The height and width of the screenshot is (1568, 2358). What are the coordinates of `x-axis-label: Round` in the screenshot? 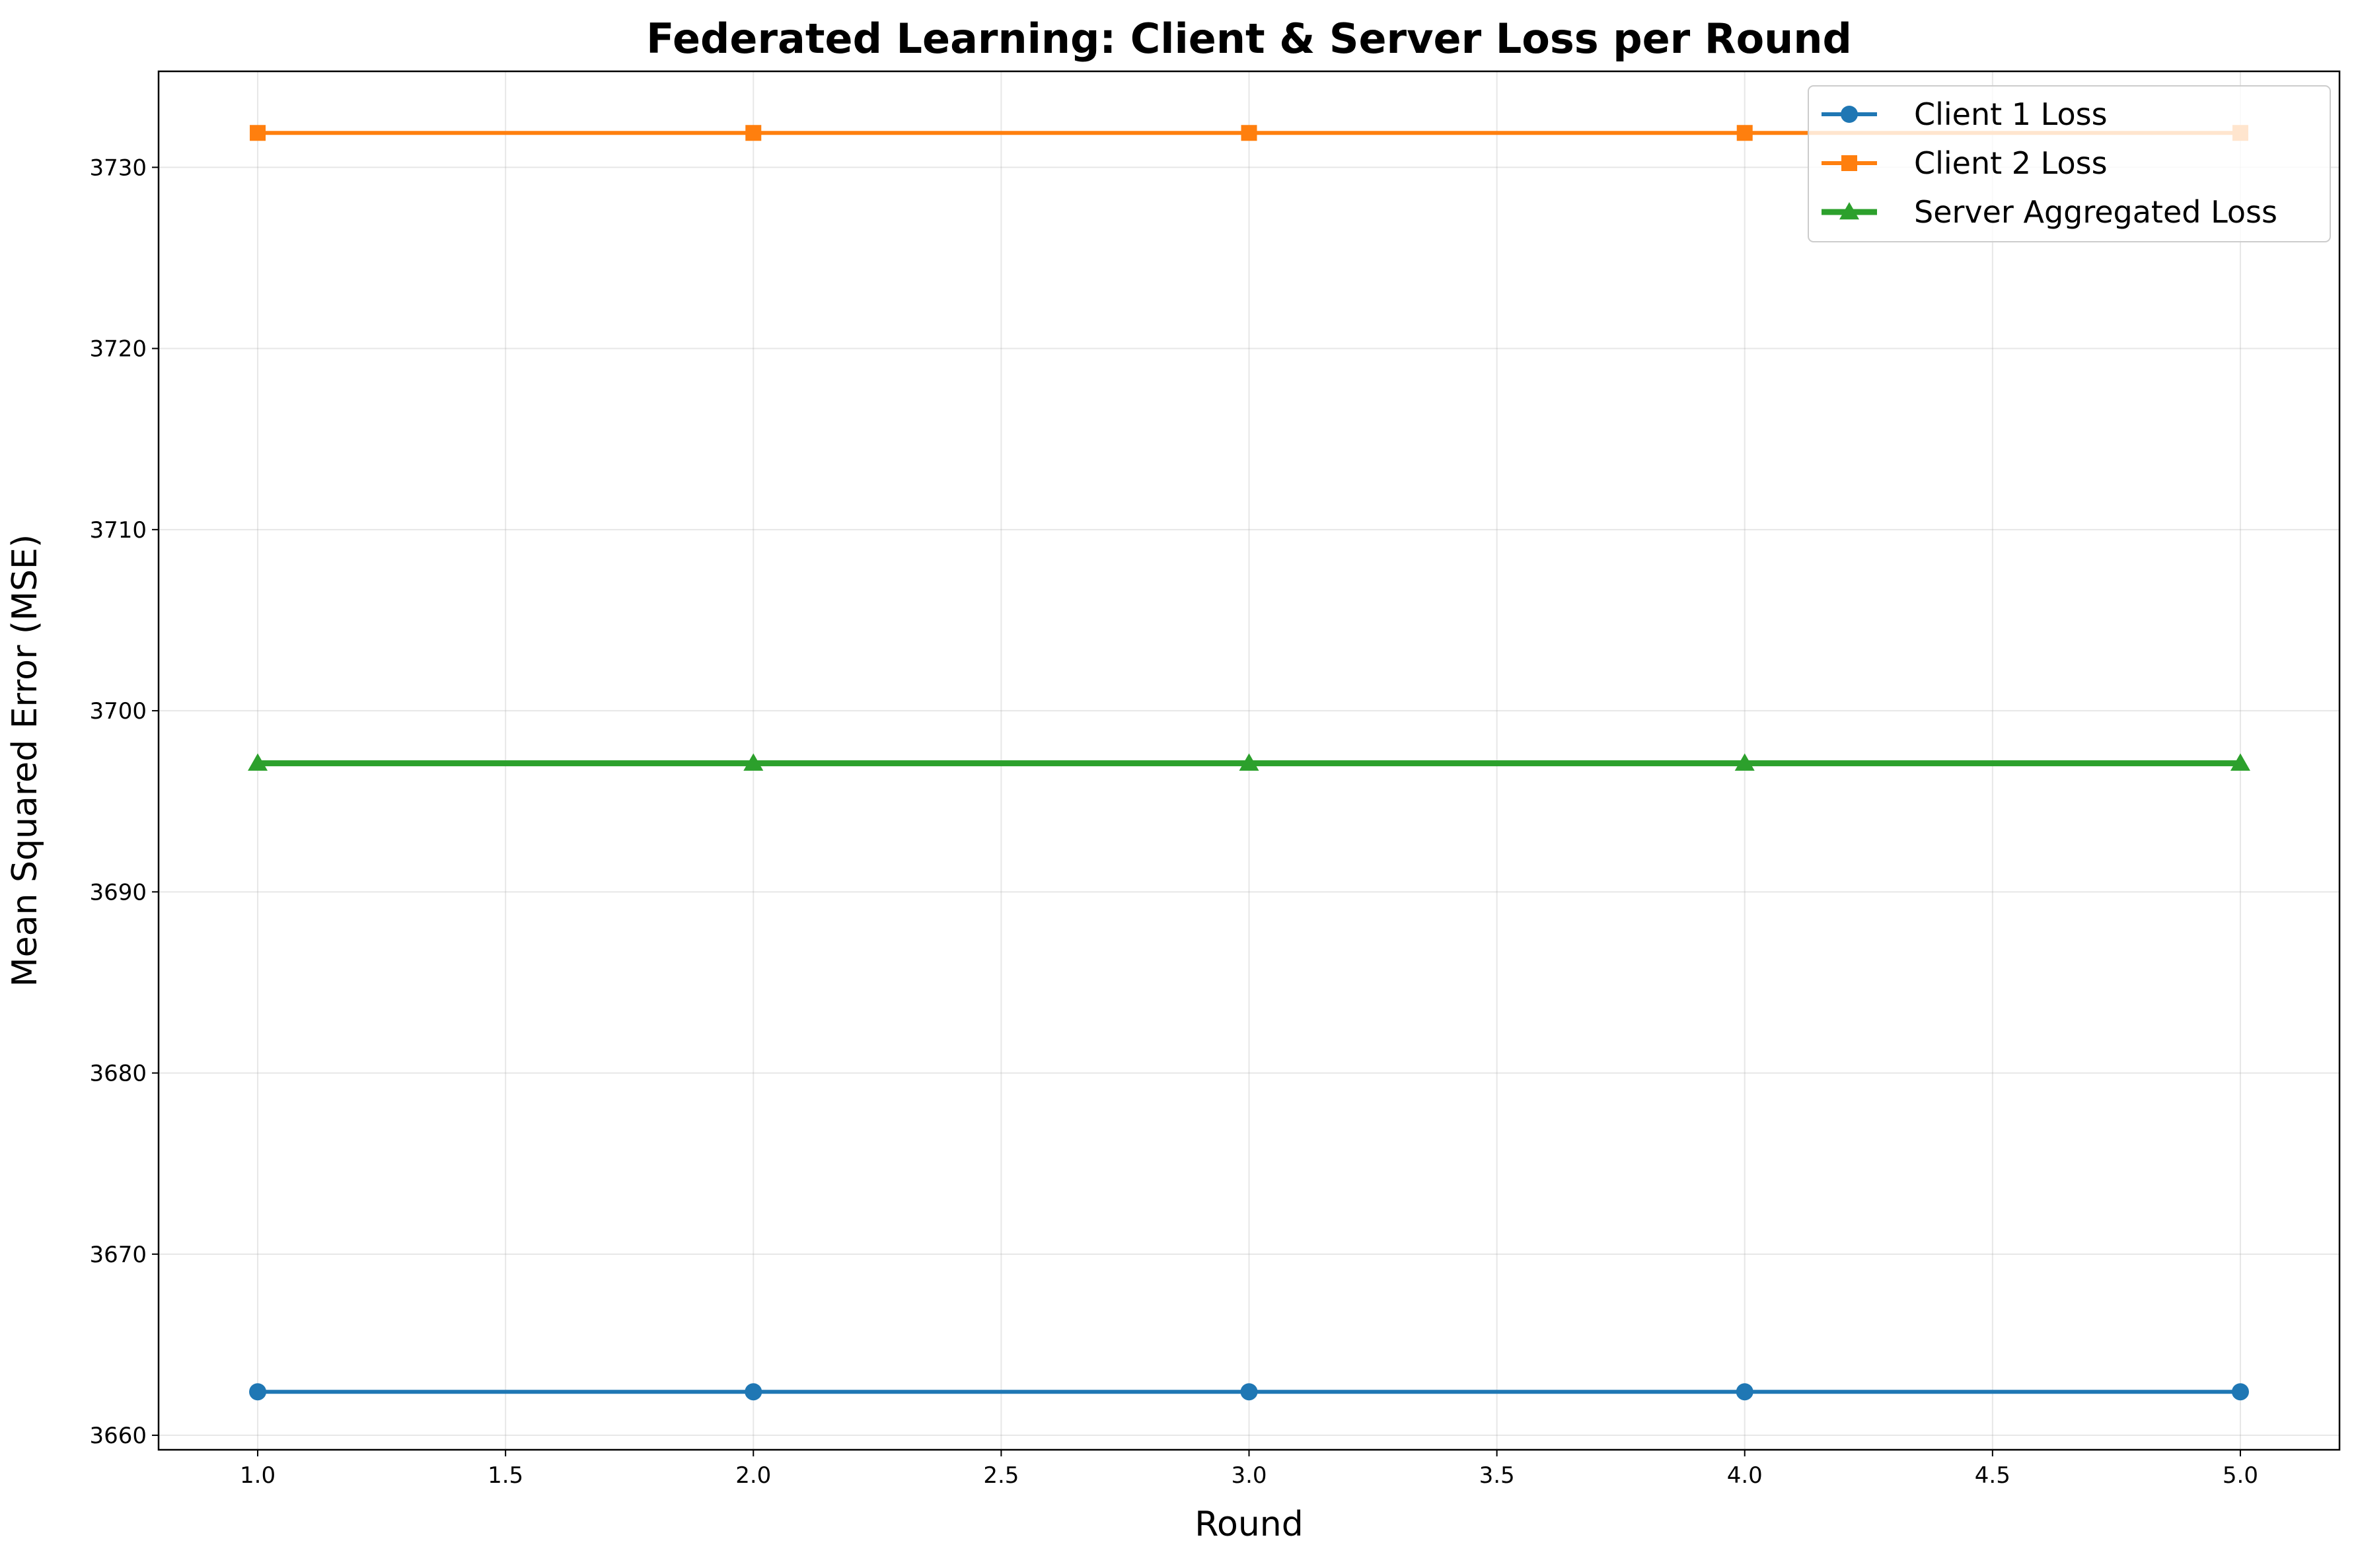 It's located at (1249, 1524).